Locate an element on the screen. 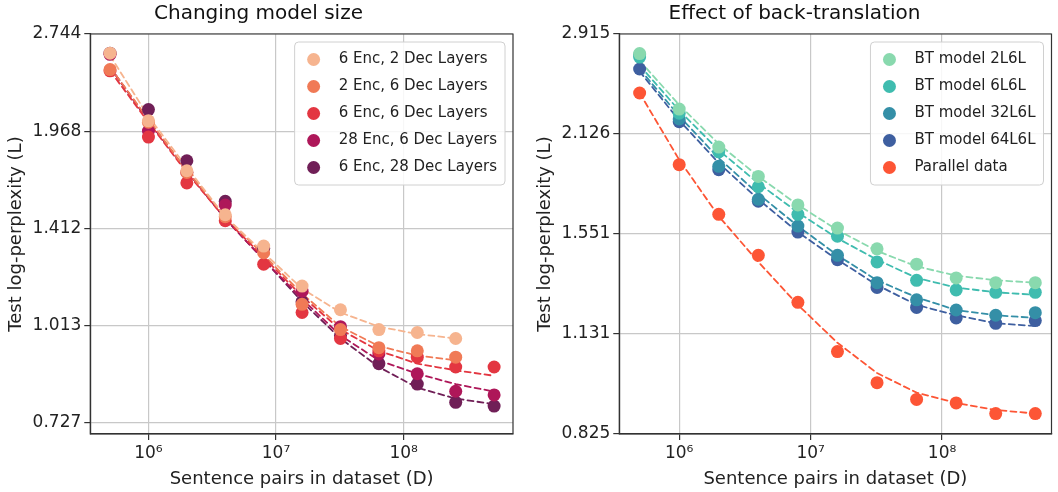 The image size is (1058, 492). legend-label: 6 Enc, 28 Dec Layers is located at coordinates (418, 166).